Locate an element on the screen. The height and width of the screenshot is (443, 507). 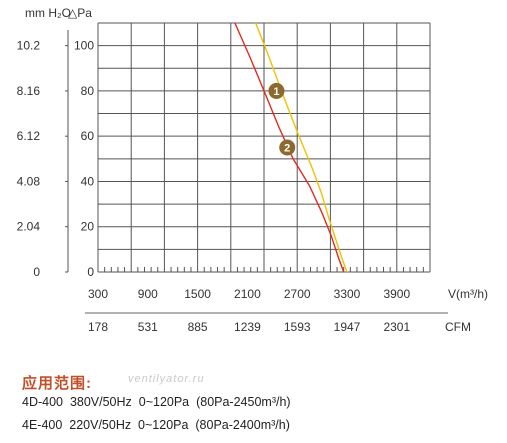
x-tick-label: 1500 is located at coordinates (197, 294).